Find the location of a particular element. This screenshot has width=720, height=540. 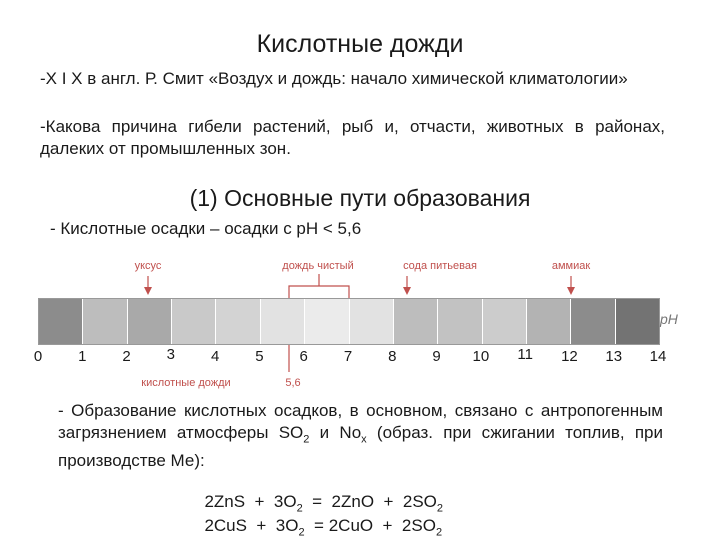

marker-ammonia-label: аммиак is located at coordinates (571, 266).